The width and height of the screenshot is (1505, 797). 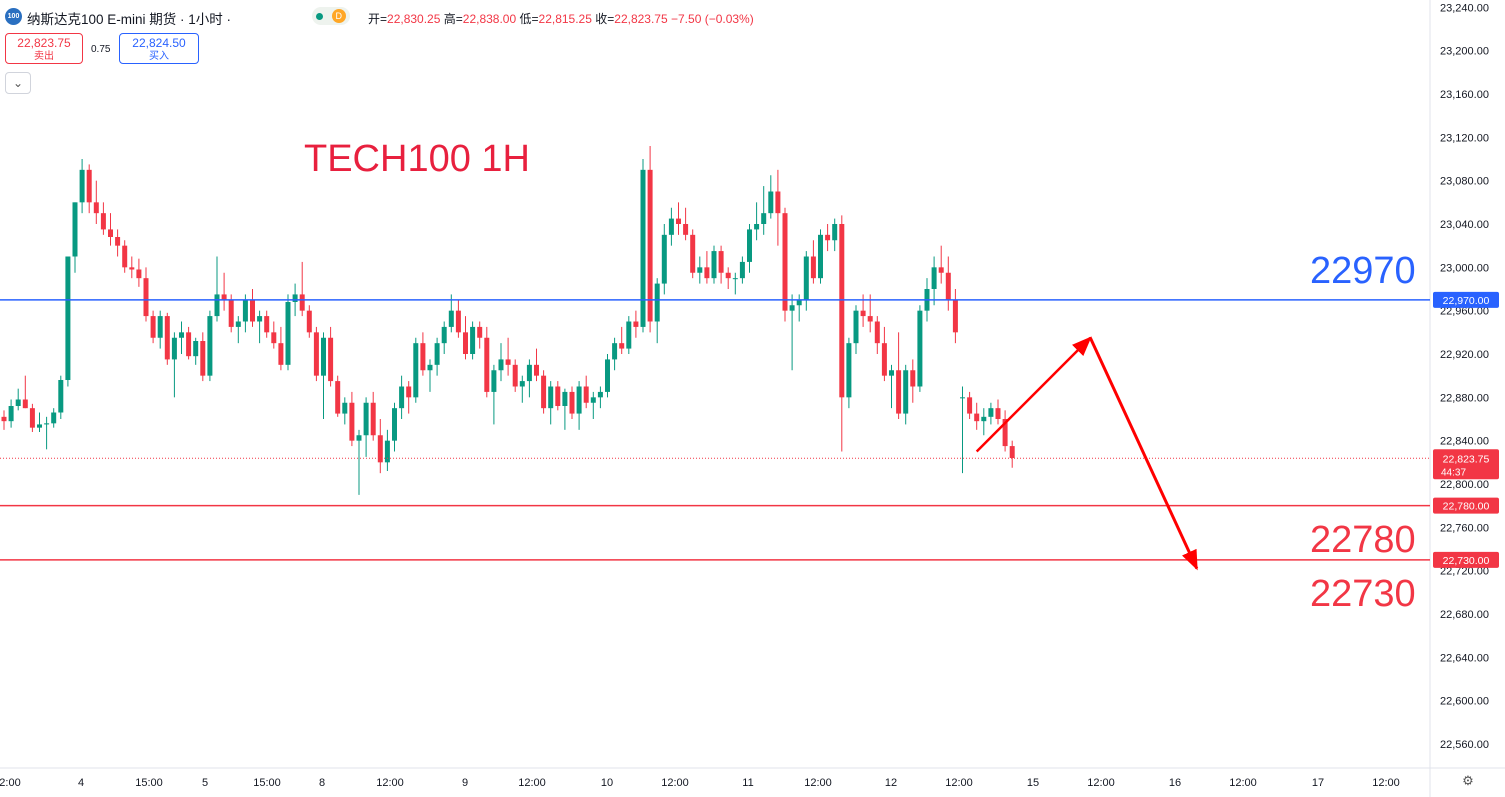 What do you see at coordinates (1464, 312) in the screenshot?
I see `y-tick-label: 22,960.00` at bounding box center [1464, 312].